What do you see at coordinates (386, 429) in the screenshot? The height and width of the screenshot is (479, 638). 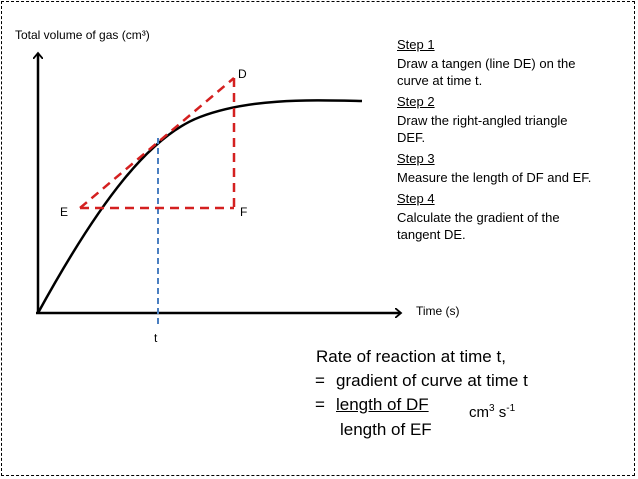 I see `formula-denominator: length of EF` at bounding box center [386, 429].